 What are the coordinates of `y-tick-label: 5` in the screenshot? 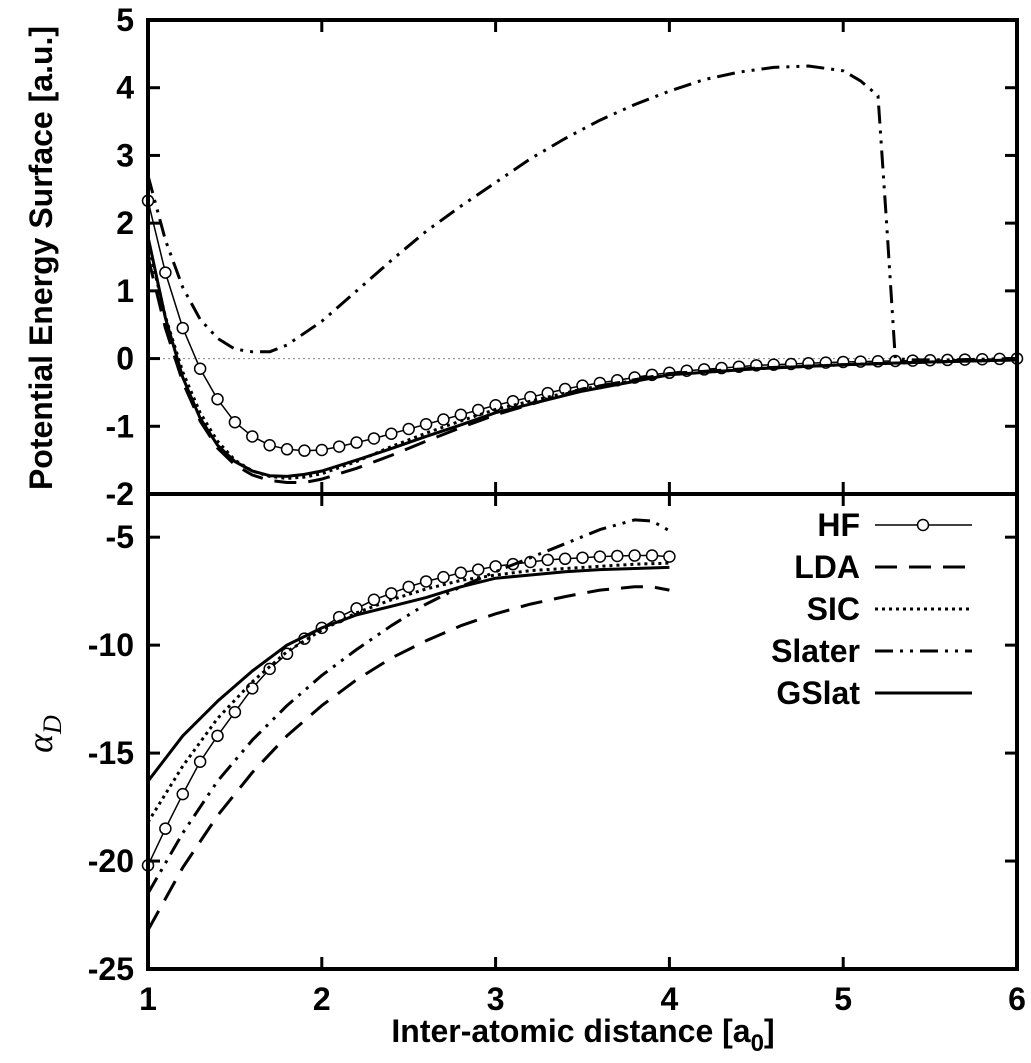 It's located at (125, 20).